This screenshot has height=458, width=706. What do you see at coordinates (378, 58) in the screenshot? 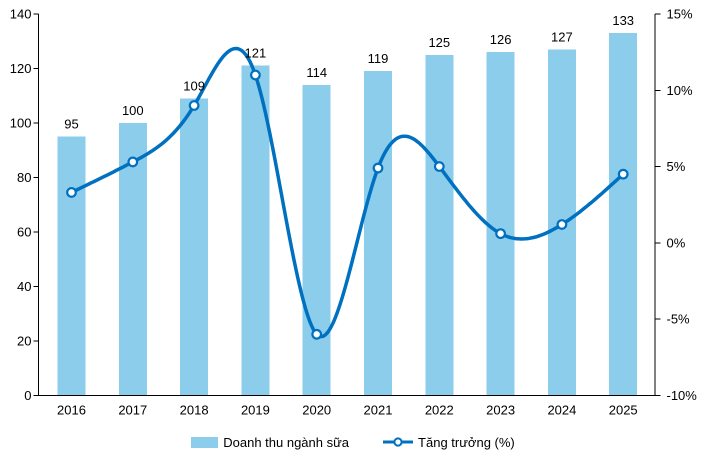
I see `bar-value-label: 119` at bounding box center [378, 58].